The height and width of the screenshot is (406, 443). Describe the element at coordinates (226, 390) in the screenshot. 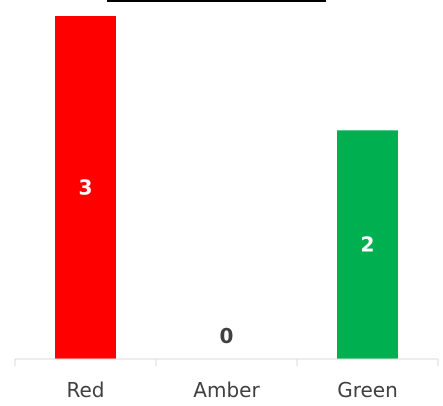

I see `x-tick-label-amber: Amber` at that location.